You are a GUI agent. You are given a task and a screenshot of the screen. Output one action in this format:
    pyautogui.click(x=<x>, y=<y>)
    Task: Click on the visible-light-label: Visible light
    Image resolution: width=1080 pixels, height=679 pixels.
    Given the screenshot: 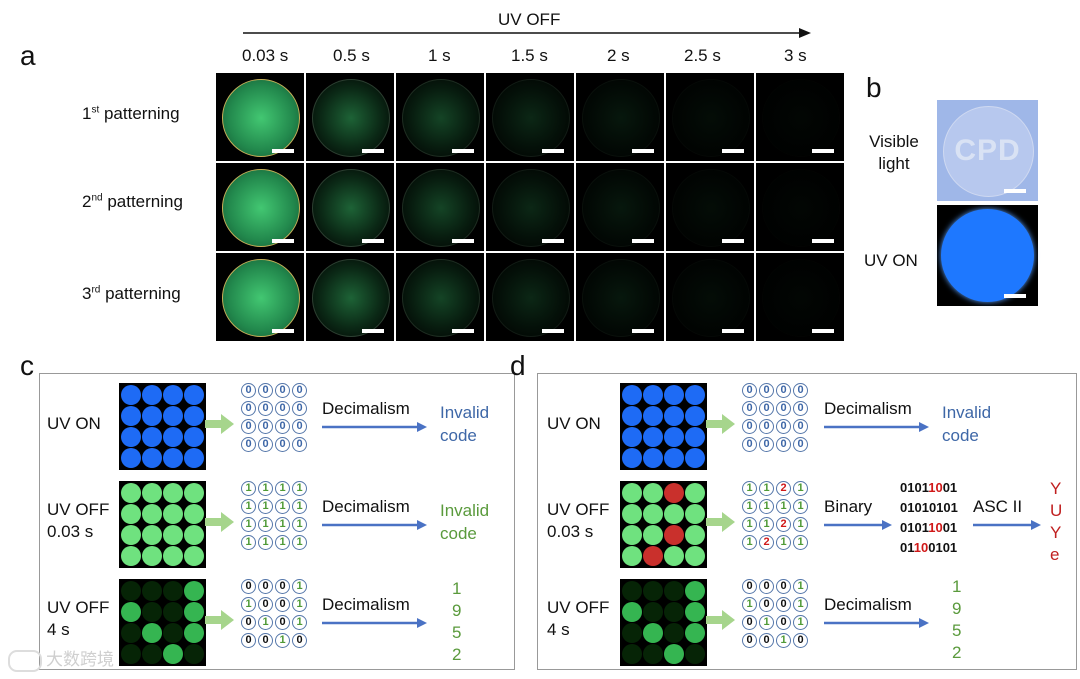 What is the action you would take?
    pyautogui.click(x=894, y=153)
    